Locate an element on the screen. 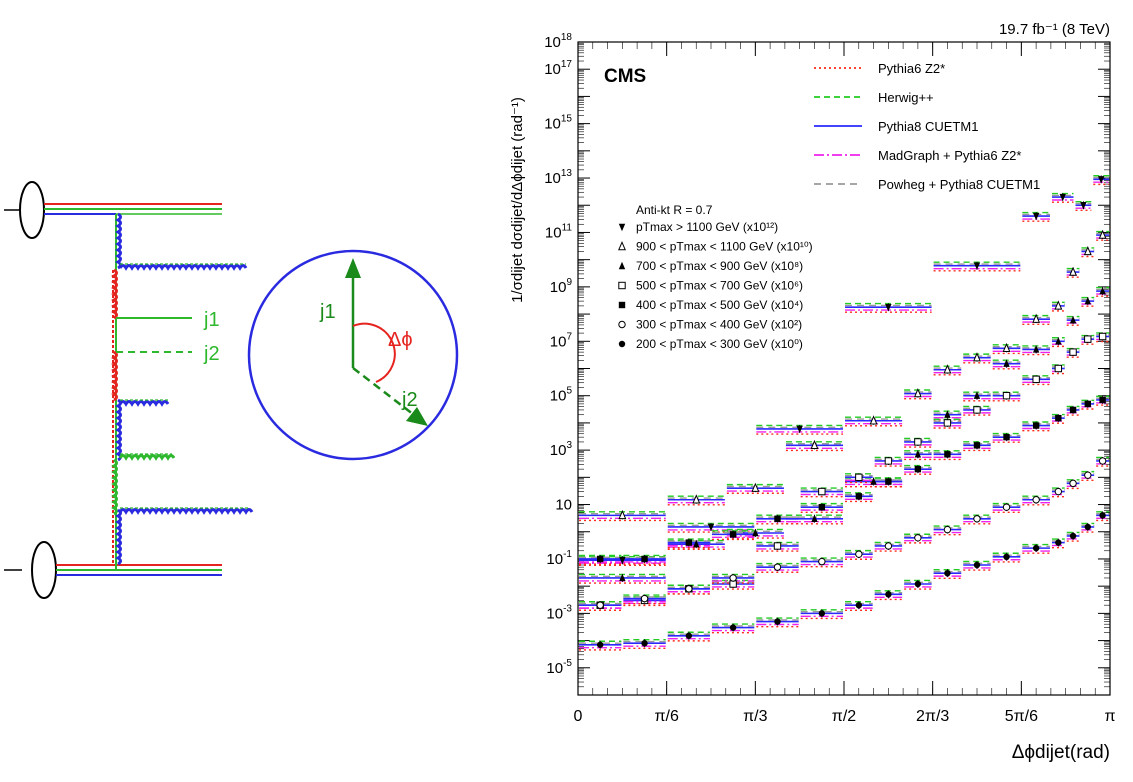 The image size is (1133, 782). gluon-vertical-green is located at coordinates (114, 487).